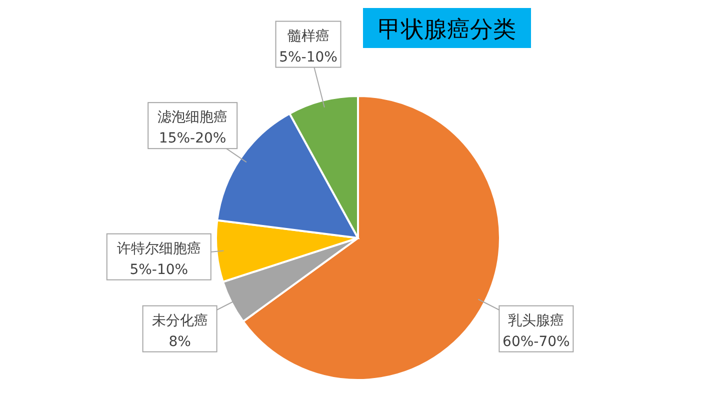  What do you see at coordinates (308, 36) in the screenshot?
I see `slice-label: 髓样癌` at bounding box center [308, 36].